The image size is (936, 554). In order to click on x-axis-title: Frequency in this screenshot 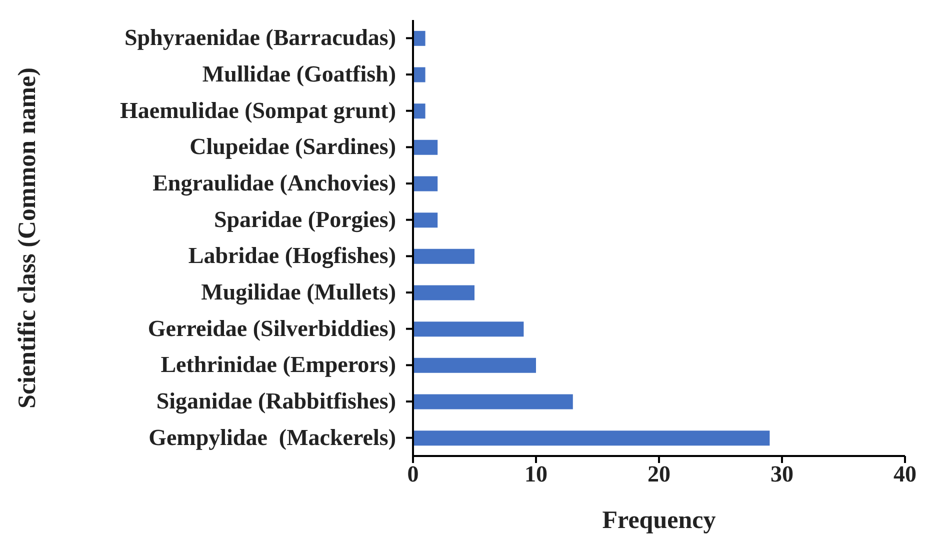, I will do `click(659, 520)`.